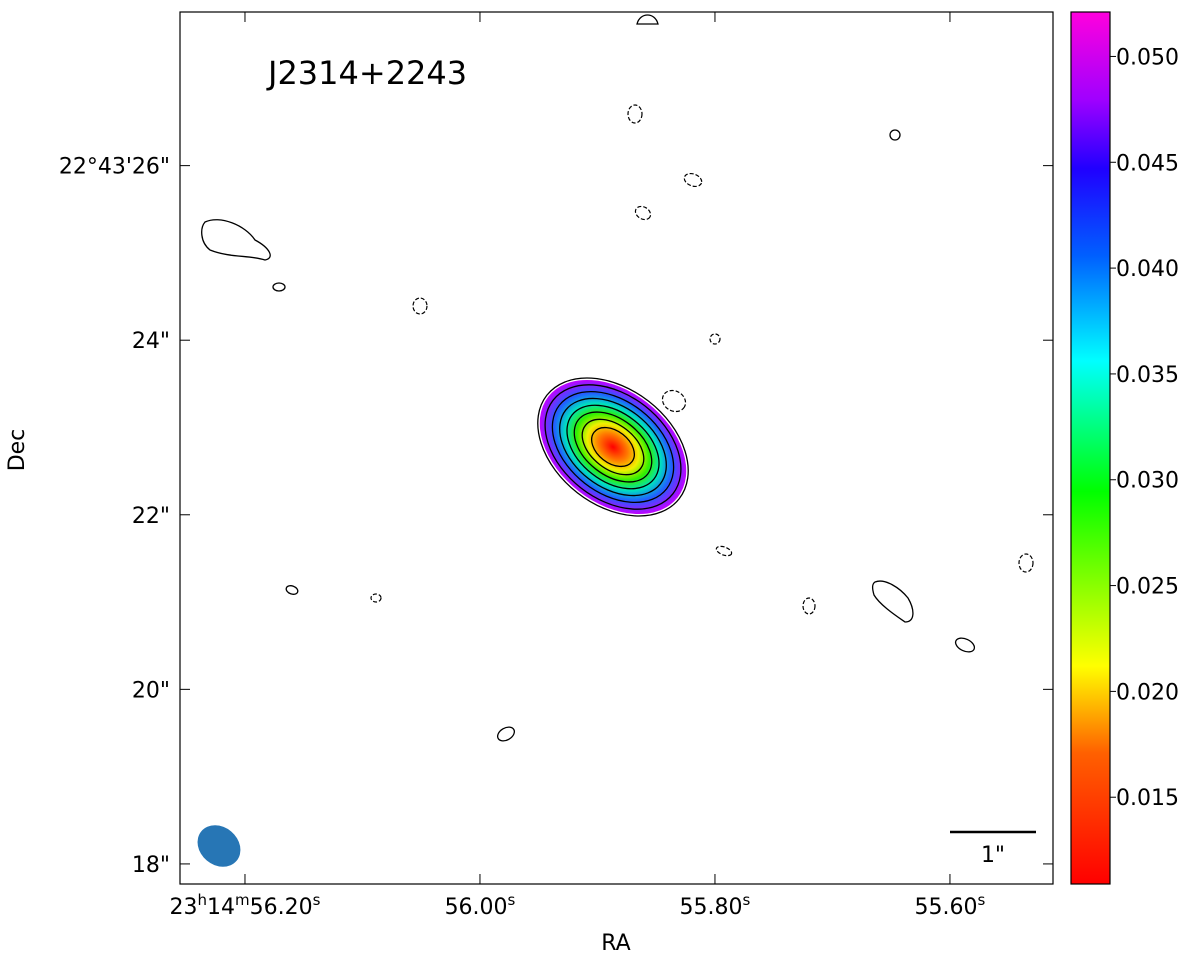 The height and width of the screenshot is (962, 1200). Describe the element at coordinates (615, 943) in the screenshot. I see `x-axis-label: RA` at that location.